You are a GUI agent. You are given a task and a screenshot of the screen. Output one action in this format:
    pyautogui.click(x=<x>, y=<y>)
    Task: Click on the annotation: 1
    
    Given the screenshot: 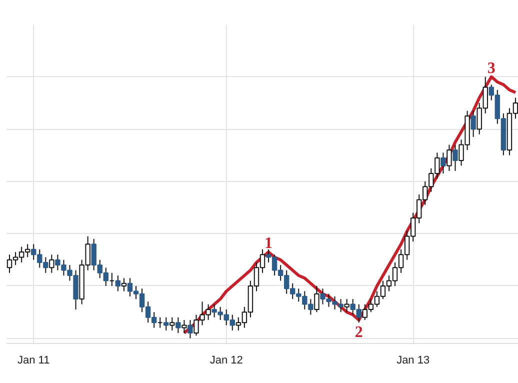 What is the action you would take?
    pyautogui.click(x=268, y=243)
    